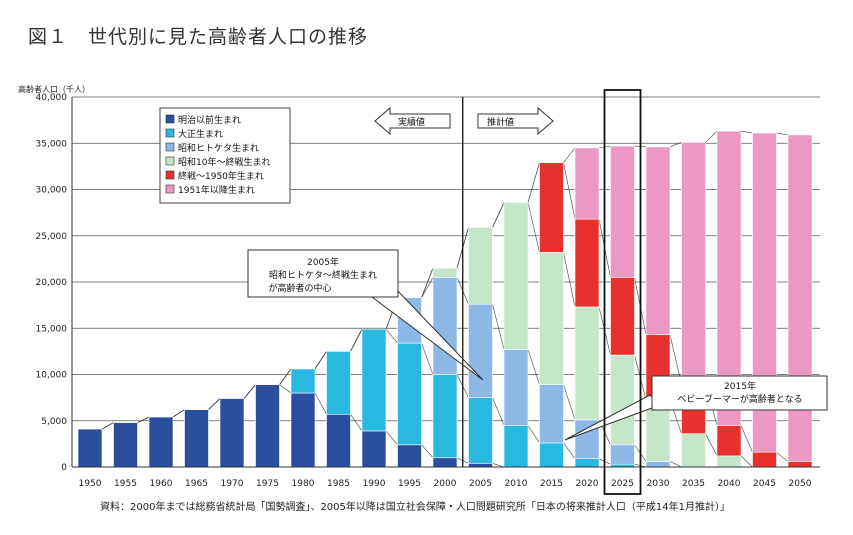 This screenshot has height=535, width=853. Describe the element at coordinates (170, 175) in the screenshot. I see `legend-swatch-shusen` at that location.